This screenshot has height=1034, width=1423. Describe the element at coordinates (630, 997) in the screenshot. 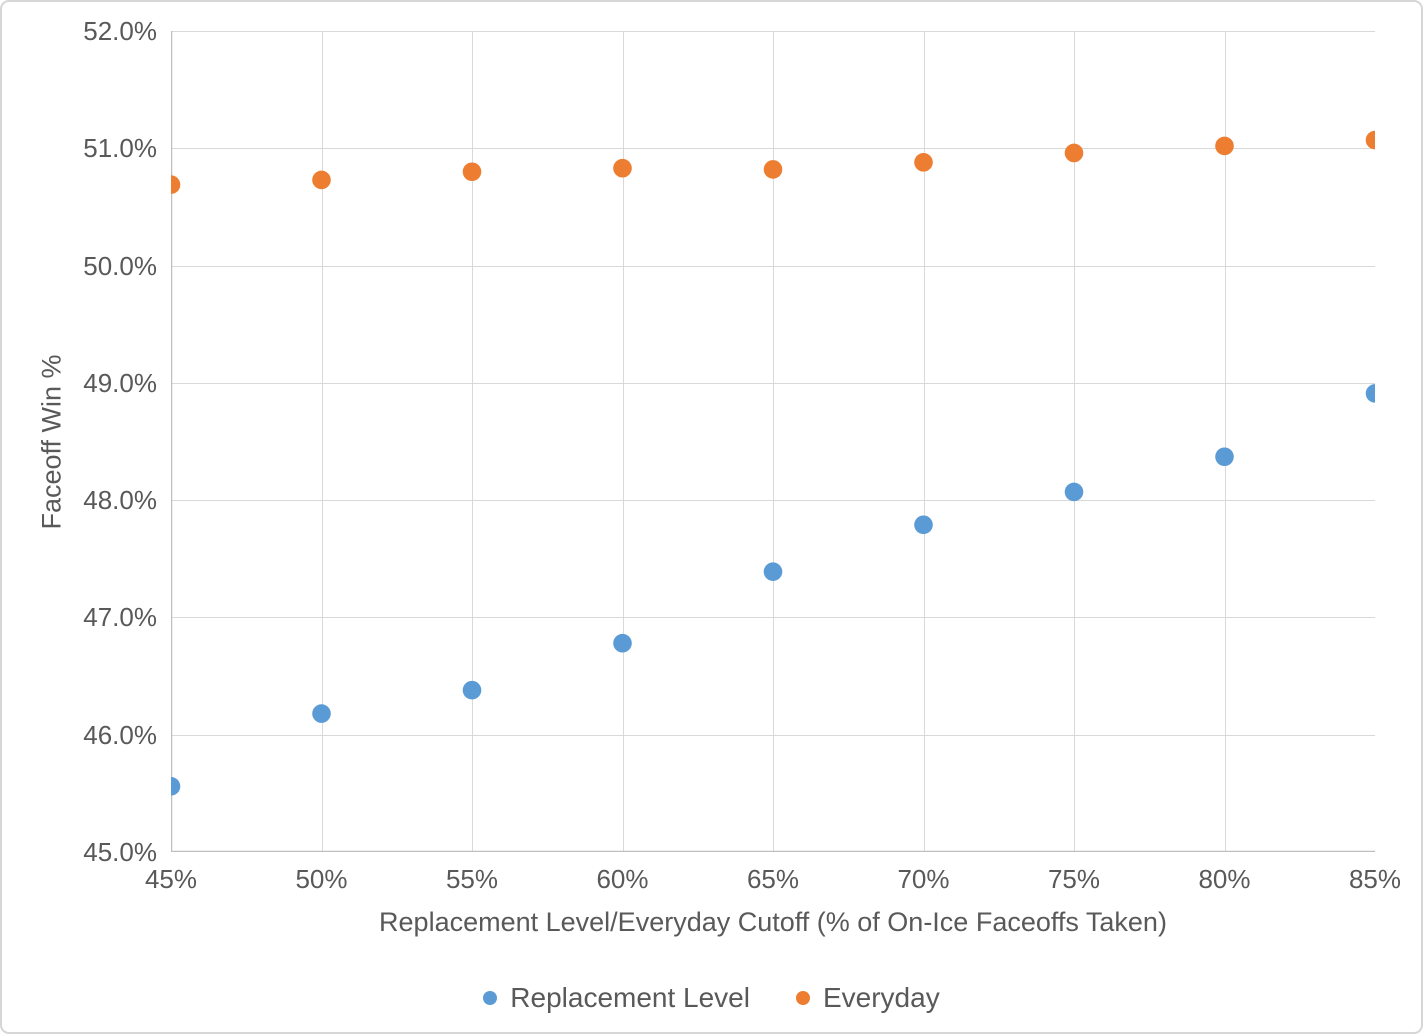

I see `legend-label: Replacement Level` at that location.